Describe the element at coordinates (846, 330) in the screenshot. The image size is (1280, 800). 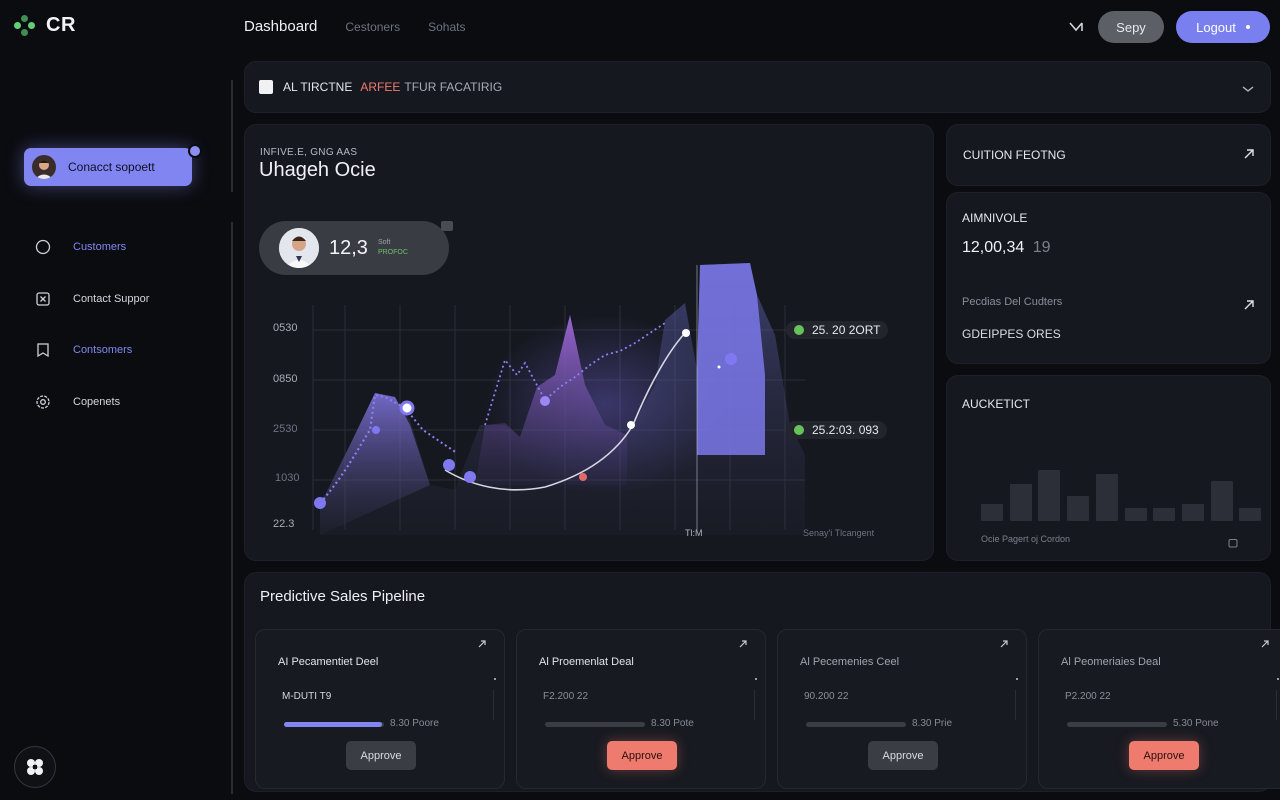
I see `data-tag-label: 25. 20 2ORT` at that location.